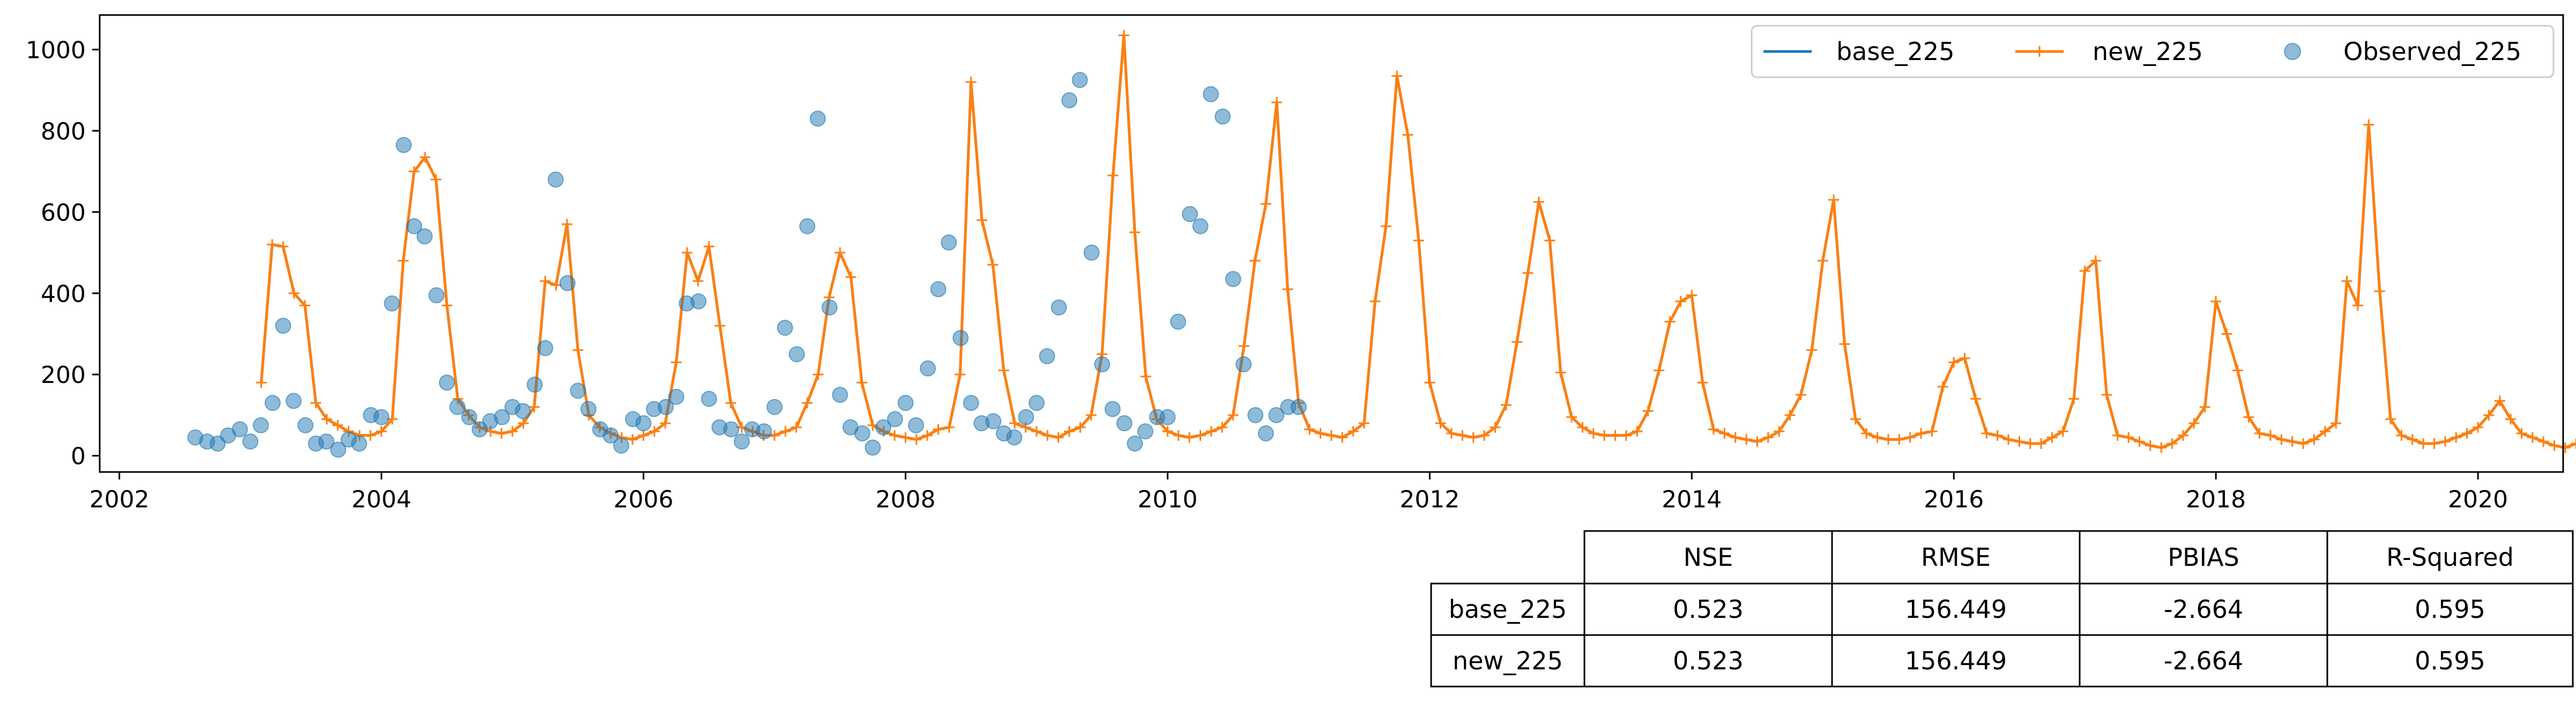  Describe the element at coordinates (2216, 499) in the screenshot. I see `x-tick-label: 2018` at that location.